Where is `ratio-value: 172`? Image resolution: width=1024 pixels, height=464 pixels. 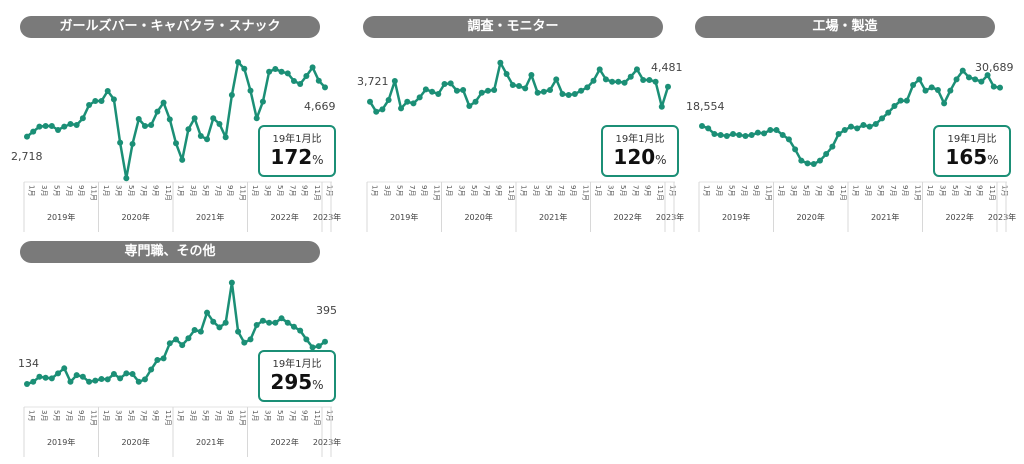
ratio-value: 172 is located at coordinates (291, 157).